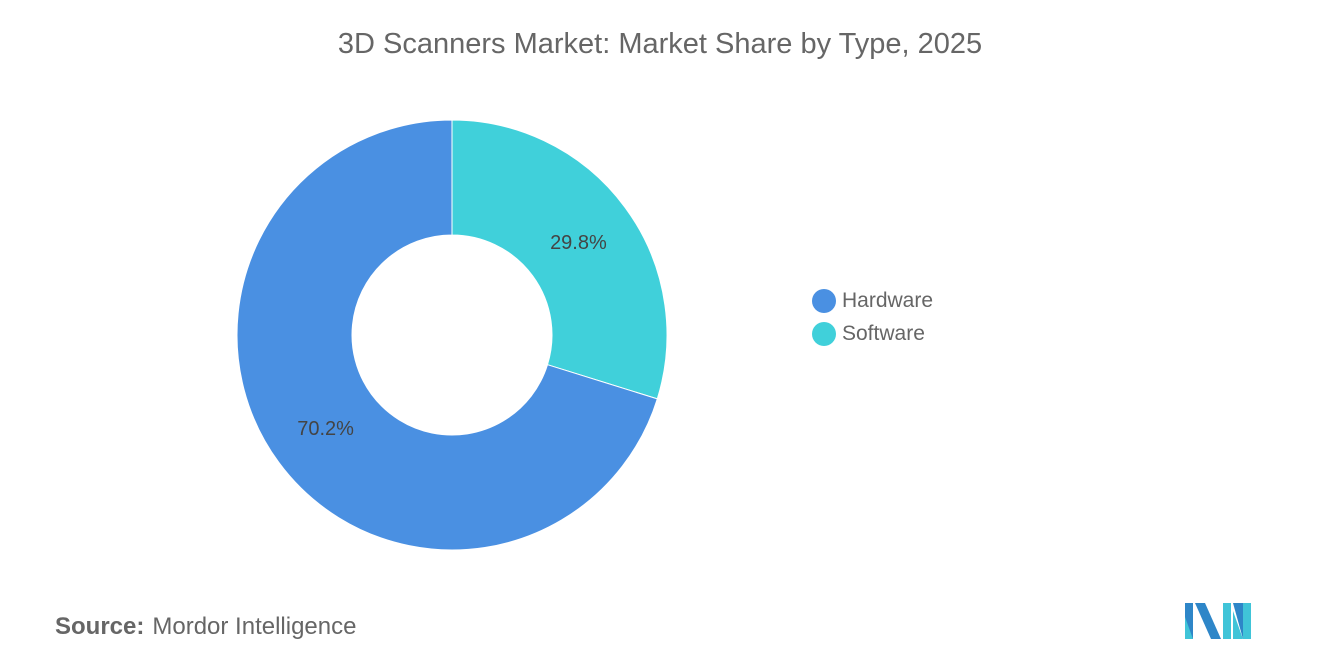 This screenshot has width=1320, height=665. I want to click on legend-label: Software, so click(883, 333).